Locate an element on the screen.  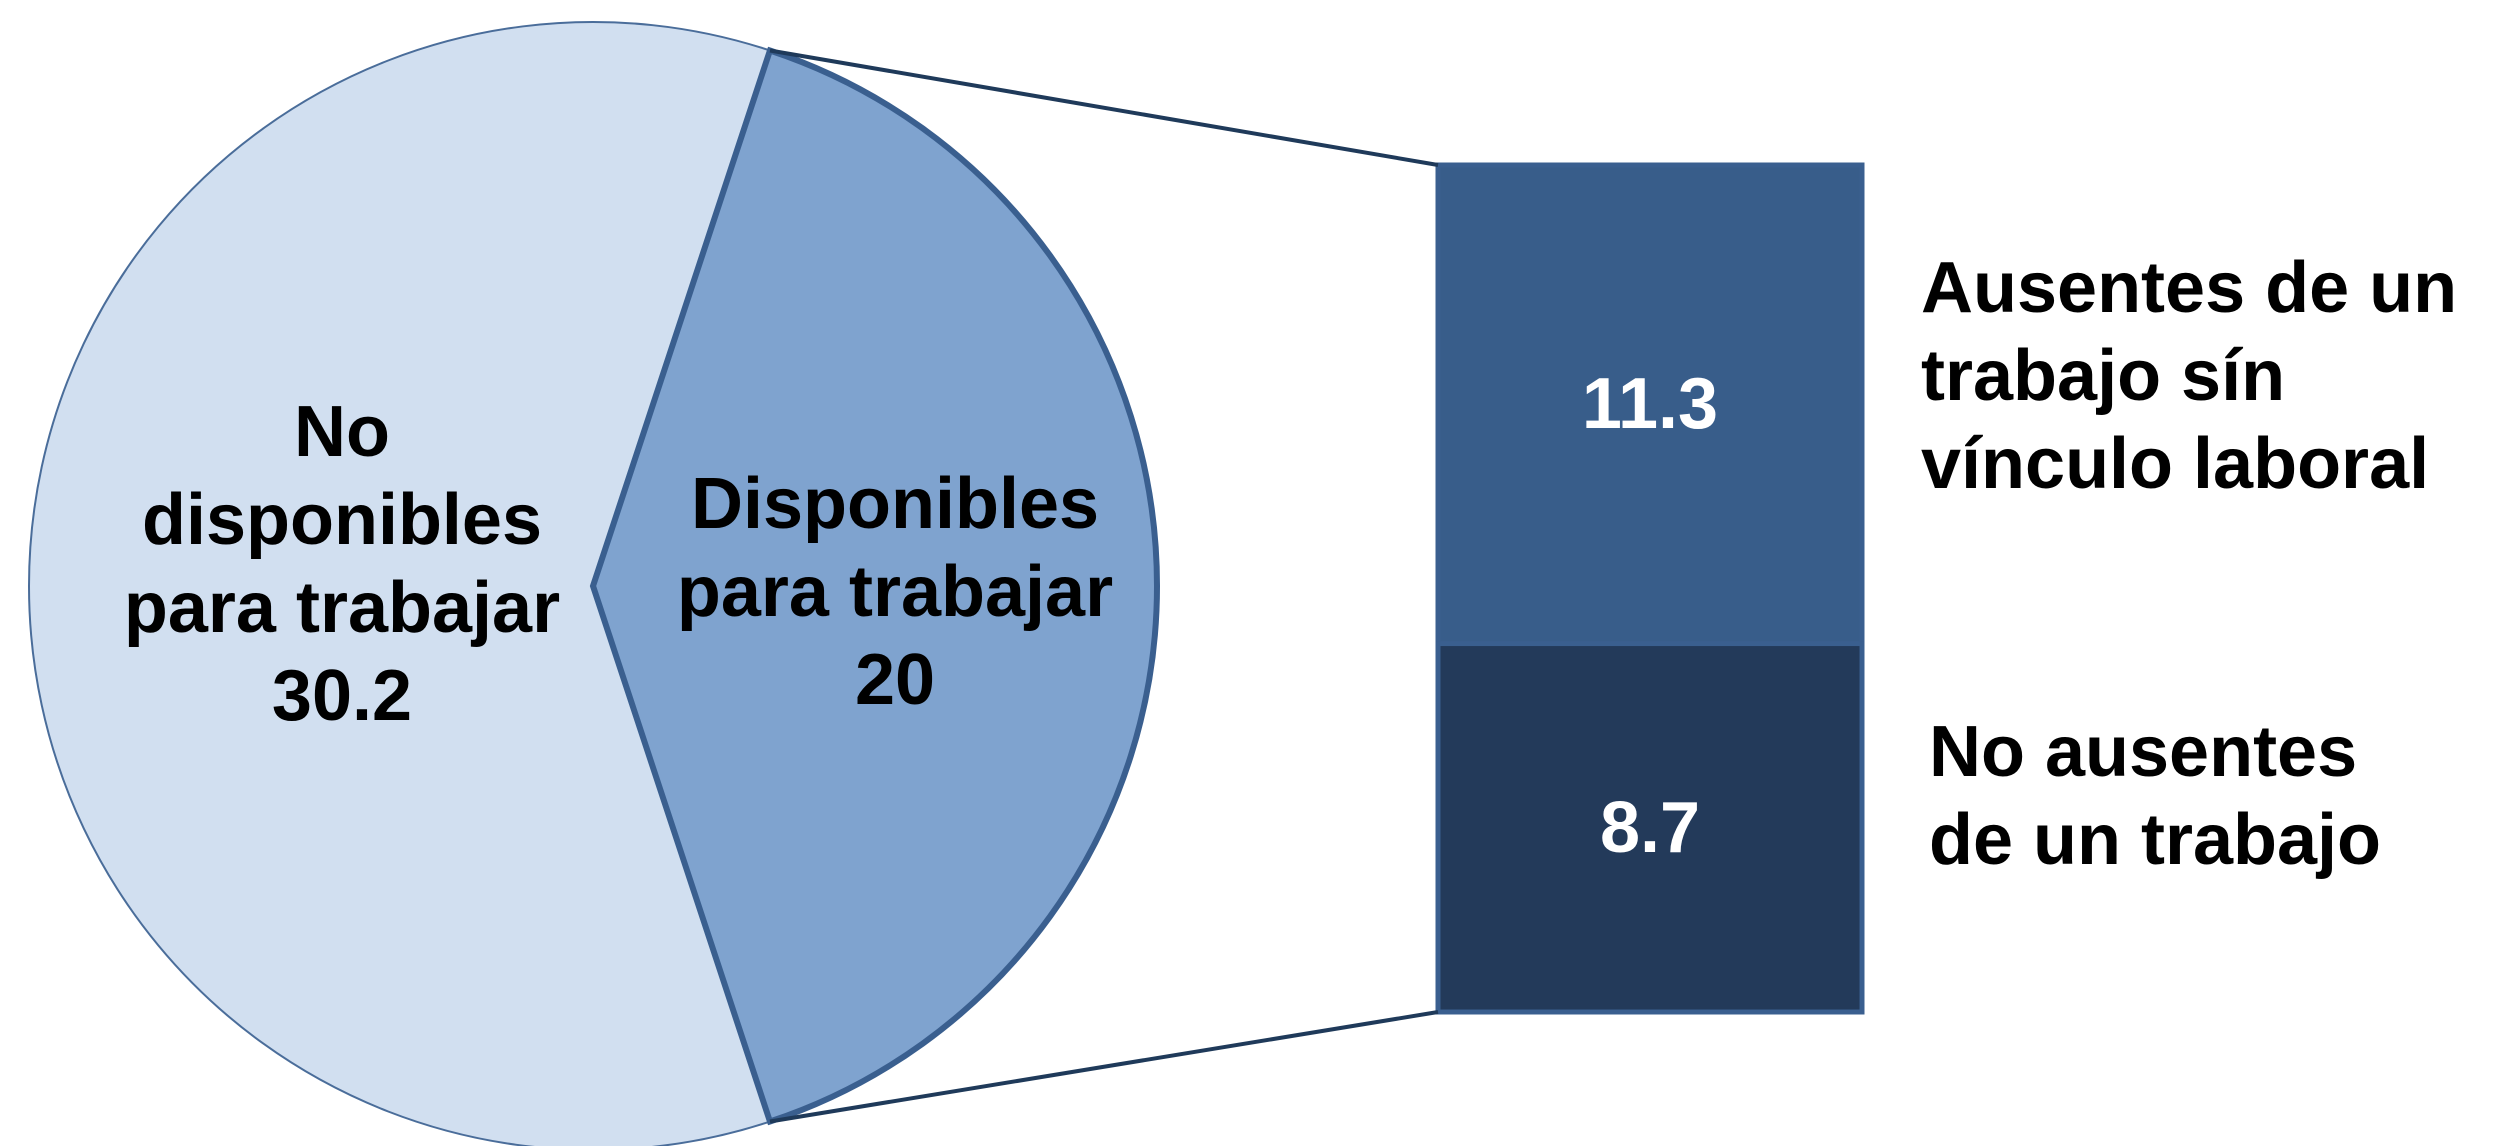
pie-value: 30.2 is located at coordinates (342, 696).